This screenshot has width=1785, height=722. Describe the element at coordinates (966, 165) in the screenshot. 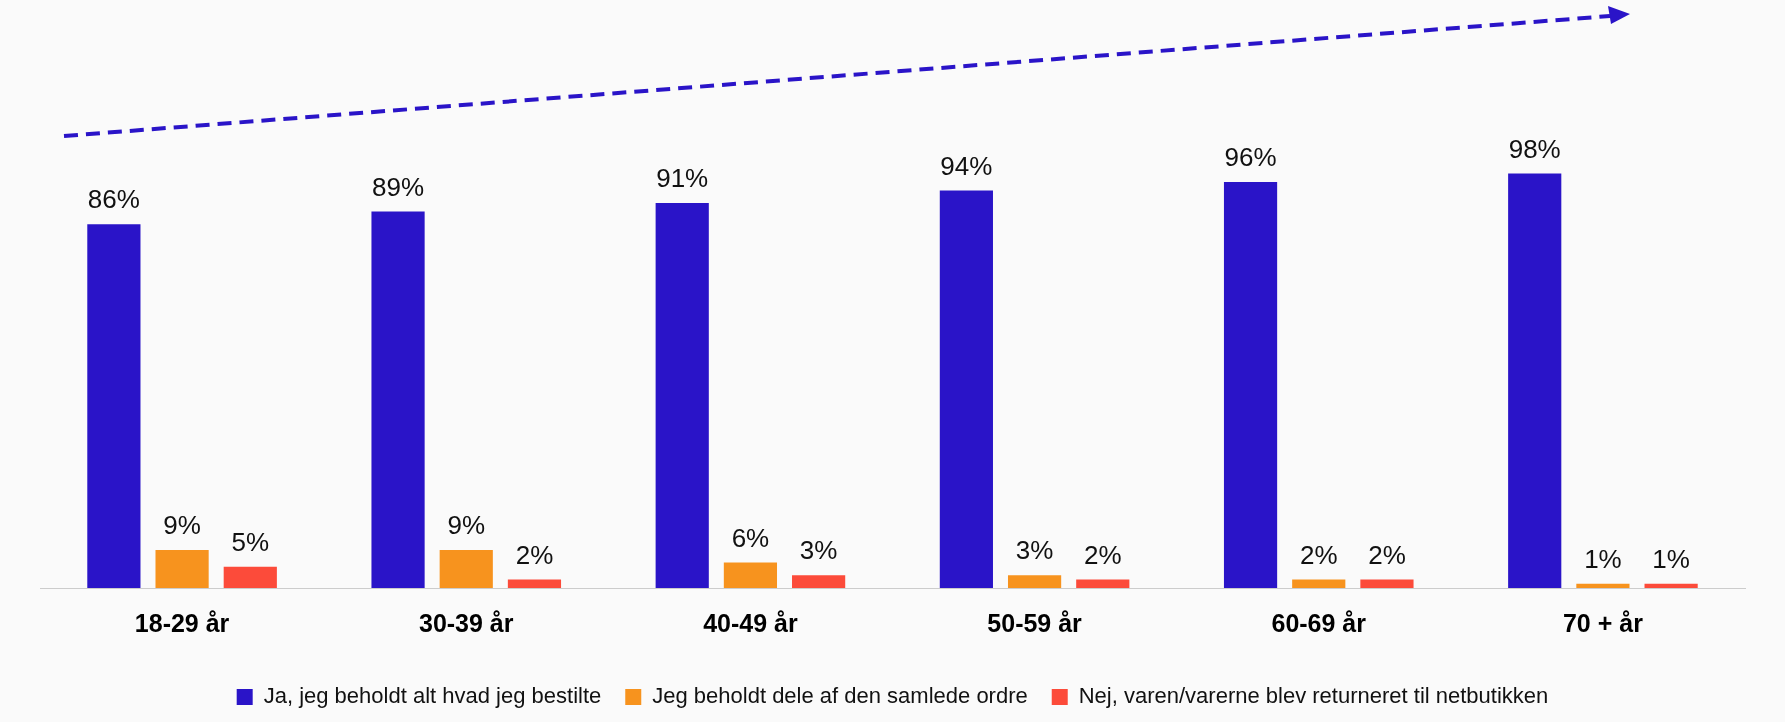

I see `data-label: 94%` at that location.